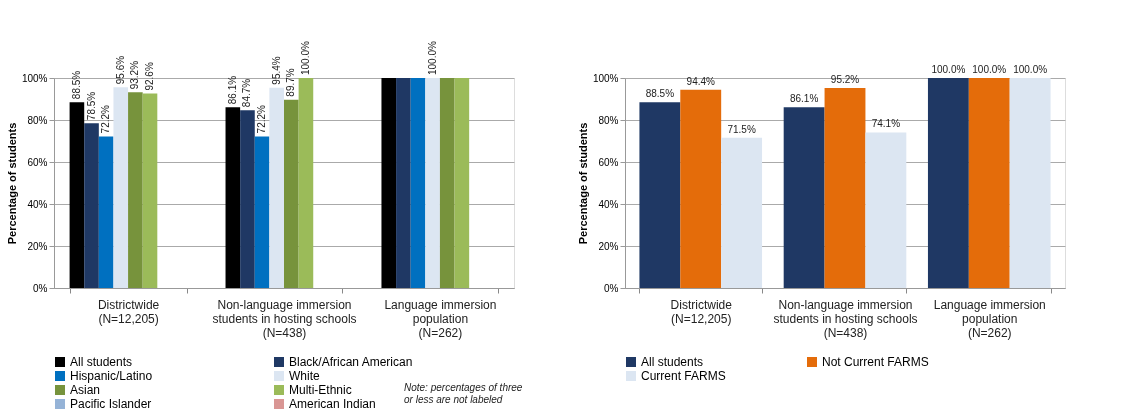 The image size is (1128, 413). What do you see at coordinates (85, 390) in the screenshot?
I see `legend-label: Asian` at bounding box center [85, 390].